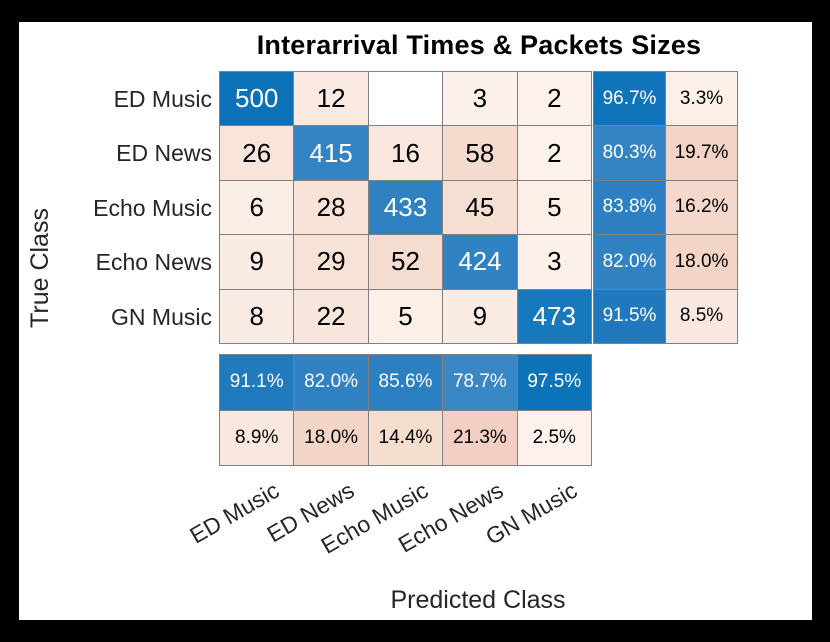  Describe the element at coordinates (554, 316) in the screenshot. I see `matrix-cell: 473` at that location.